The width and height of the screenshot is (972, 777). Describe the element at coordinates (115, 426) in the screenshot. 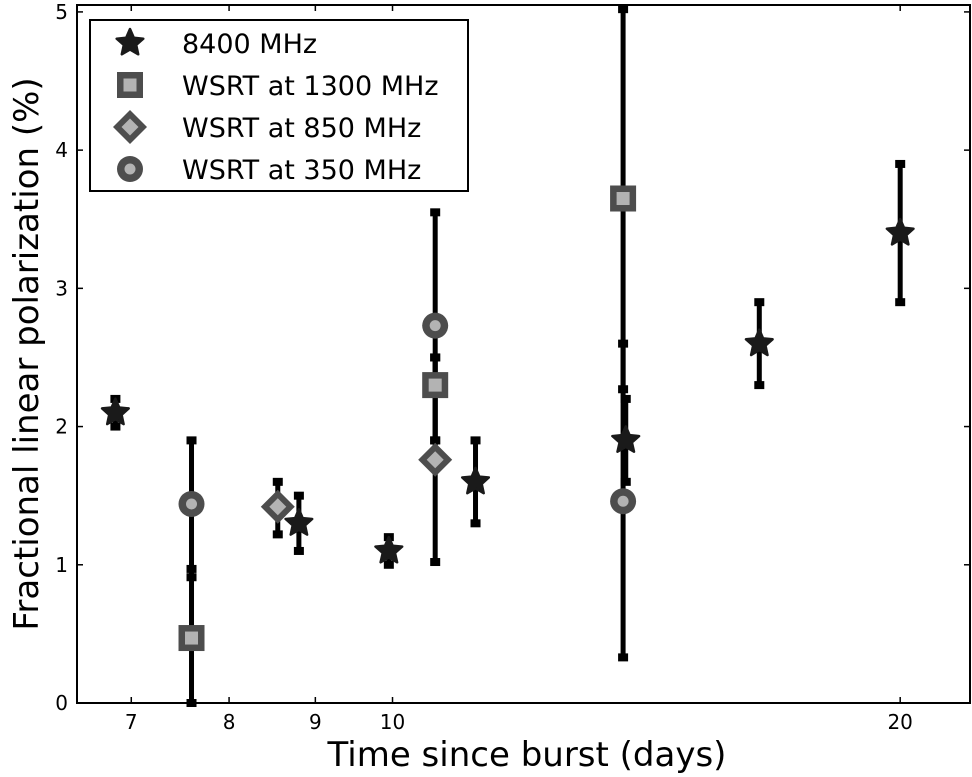

I see `errorcap-low-s0-p0` at that location.